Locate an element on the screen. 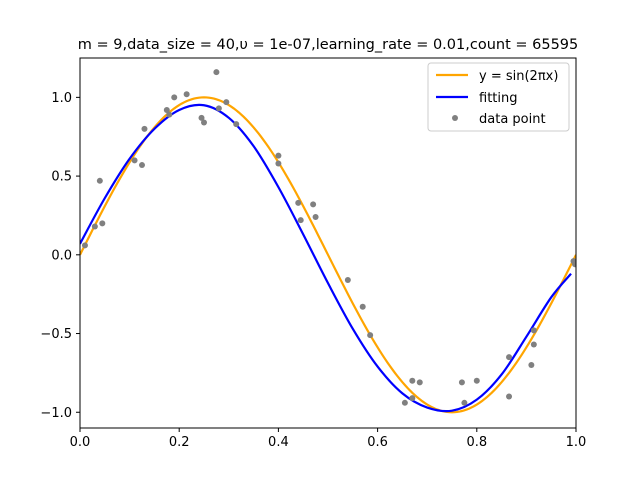  legend: y = sin(2πx) fitting data point is located at coordinates (498, 97).